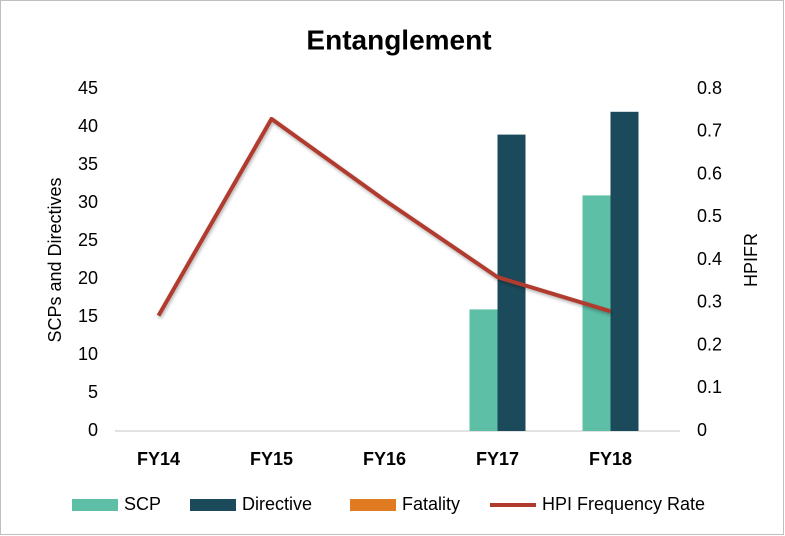 The image size is (785, 536). Describe the element at coordinates (158, 459) in the screenshot. I see `x-tick-label: FY14` at that location.